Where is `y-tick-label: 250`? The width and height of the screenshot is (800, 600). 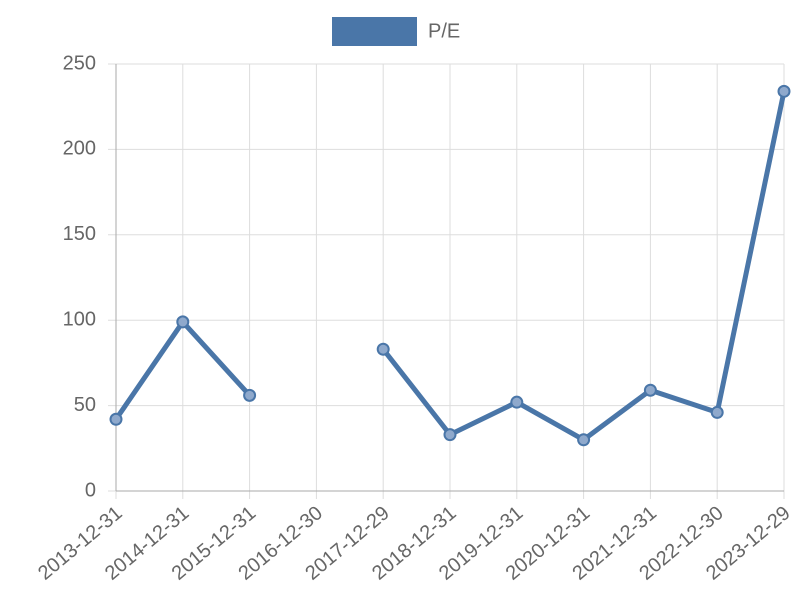
y-tick-label: 250 is located at coordinates (79, 63).